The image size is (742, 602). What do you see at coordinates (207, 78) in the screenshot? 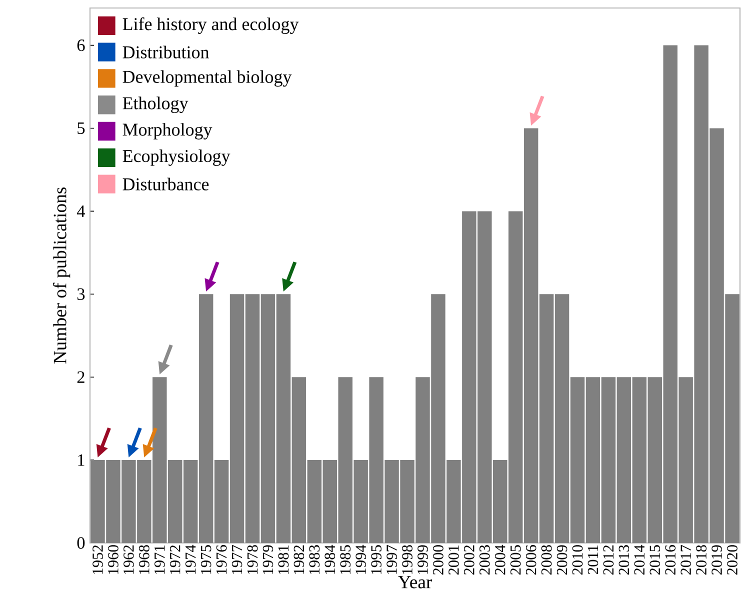
I see `annotation: Developmental biology` at bounding box center [207, 78].